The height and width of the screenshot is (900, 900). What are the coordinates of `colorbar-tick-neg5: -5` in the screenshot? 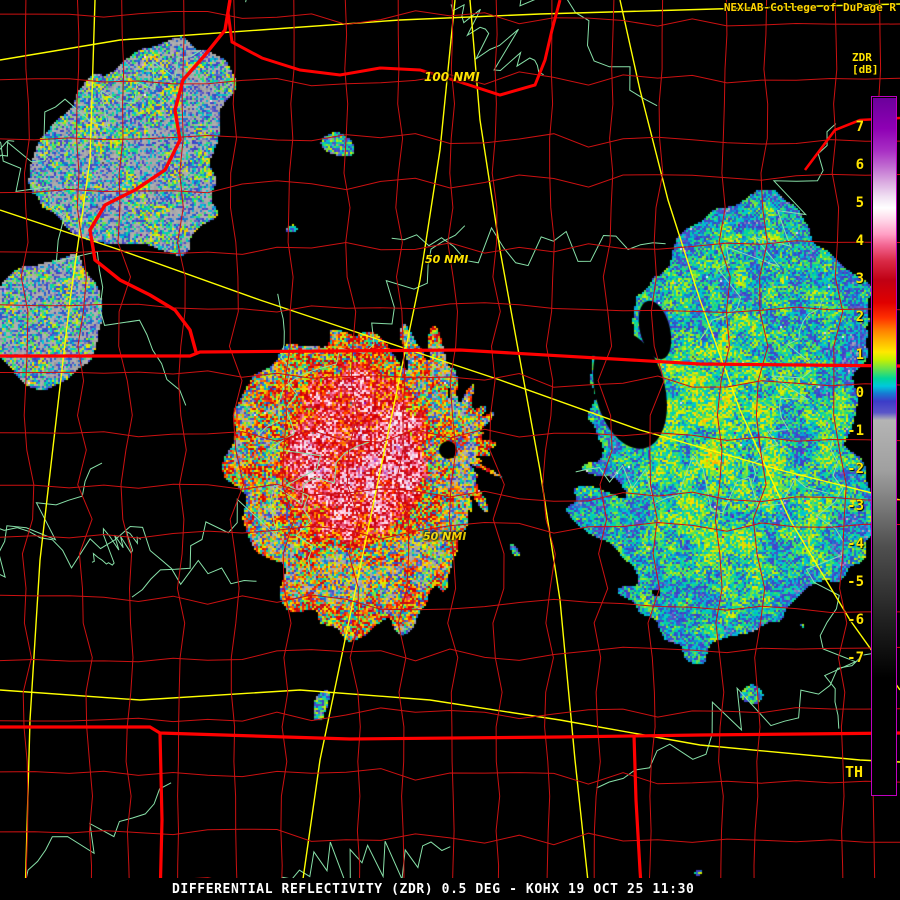 It's located at (855, 582).